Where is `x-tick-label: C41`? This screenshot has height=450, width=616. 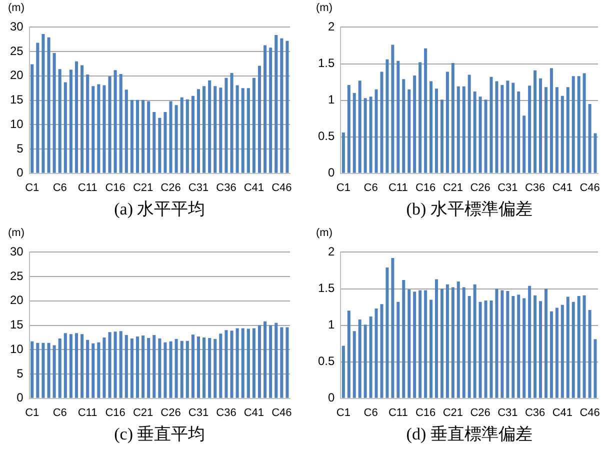
x-tick-label: C41 is located at coordinates (562, 188).